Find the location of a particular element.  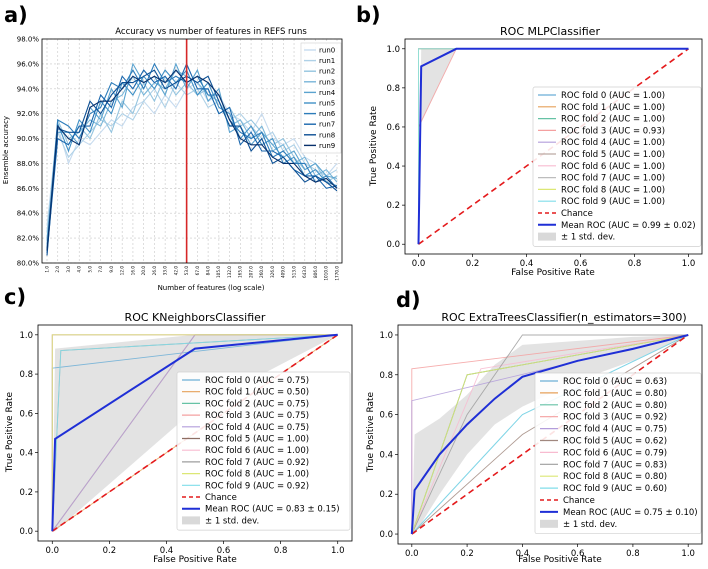

x-tick-label: 3.0 is located at coordinates (68, 269).